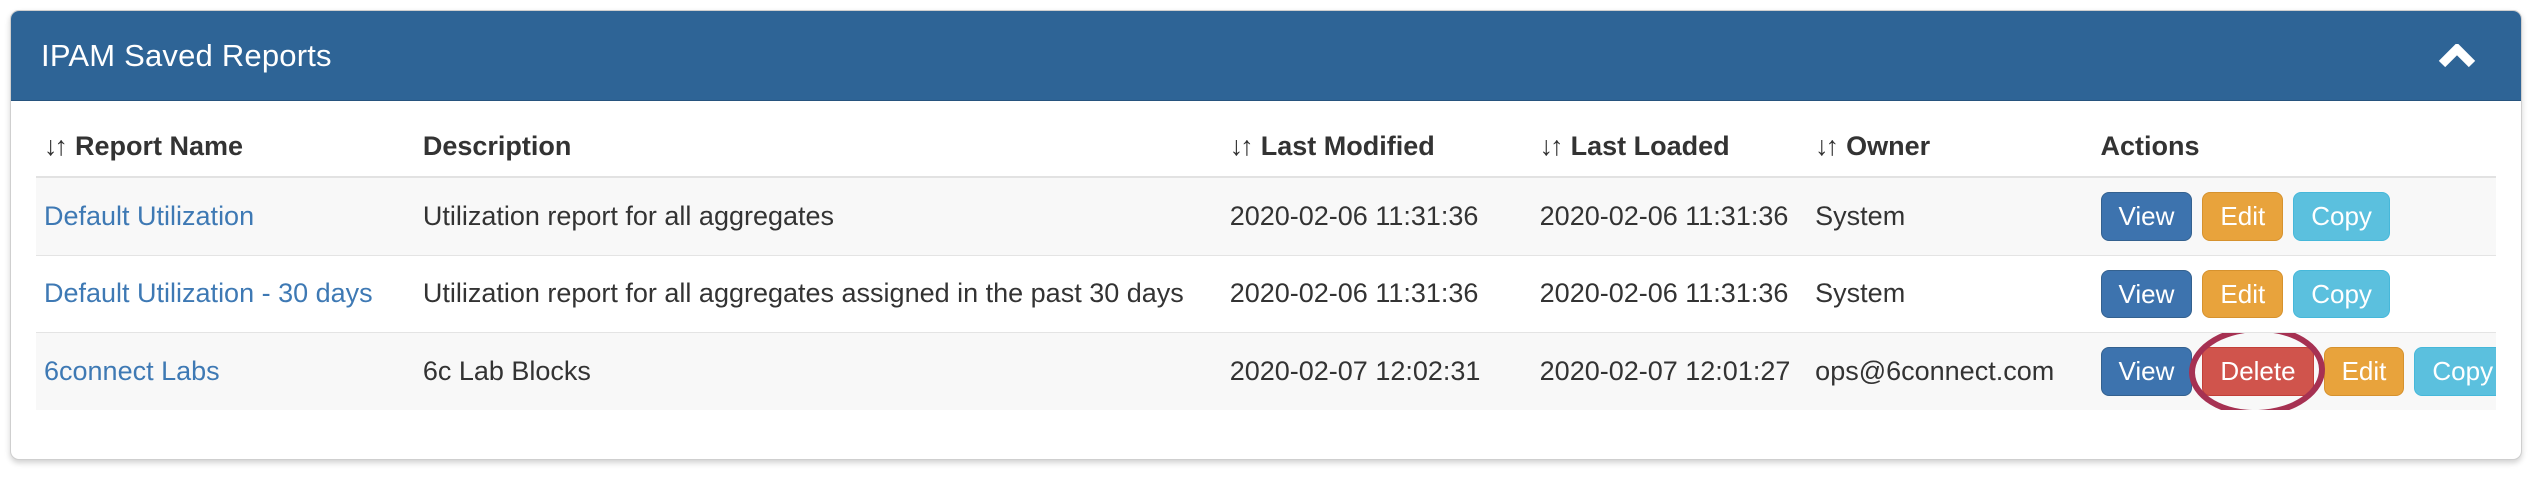 Image resolution: width=2533 pixels, height=481 pixels. I want to click on delete-button: Delete, so click(2258, 371).